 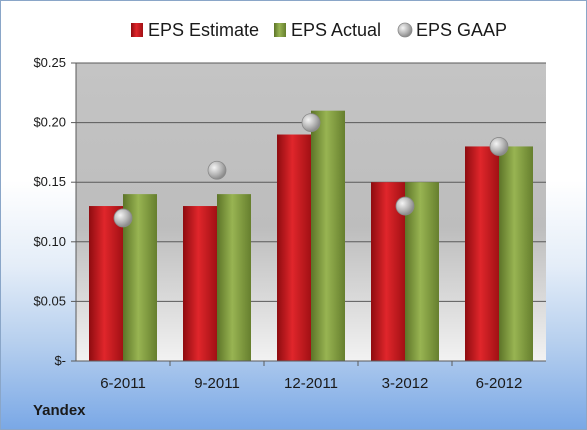 I want to click on company-name: Yandex, so click(x=59, y=410).